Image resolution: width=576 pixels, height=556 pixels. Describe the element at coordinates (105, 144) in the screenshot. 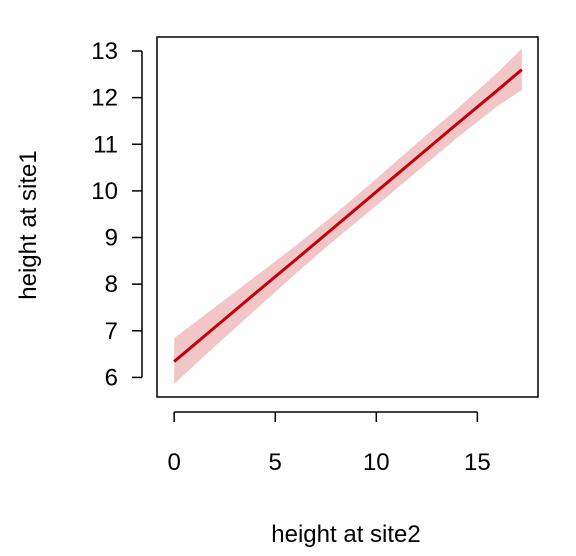

I see `y-tick-label: 11` at that location.